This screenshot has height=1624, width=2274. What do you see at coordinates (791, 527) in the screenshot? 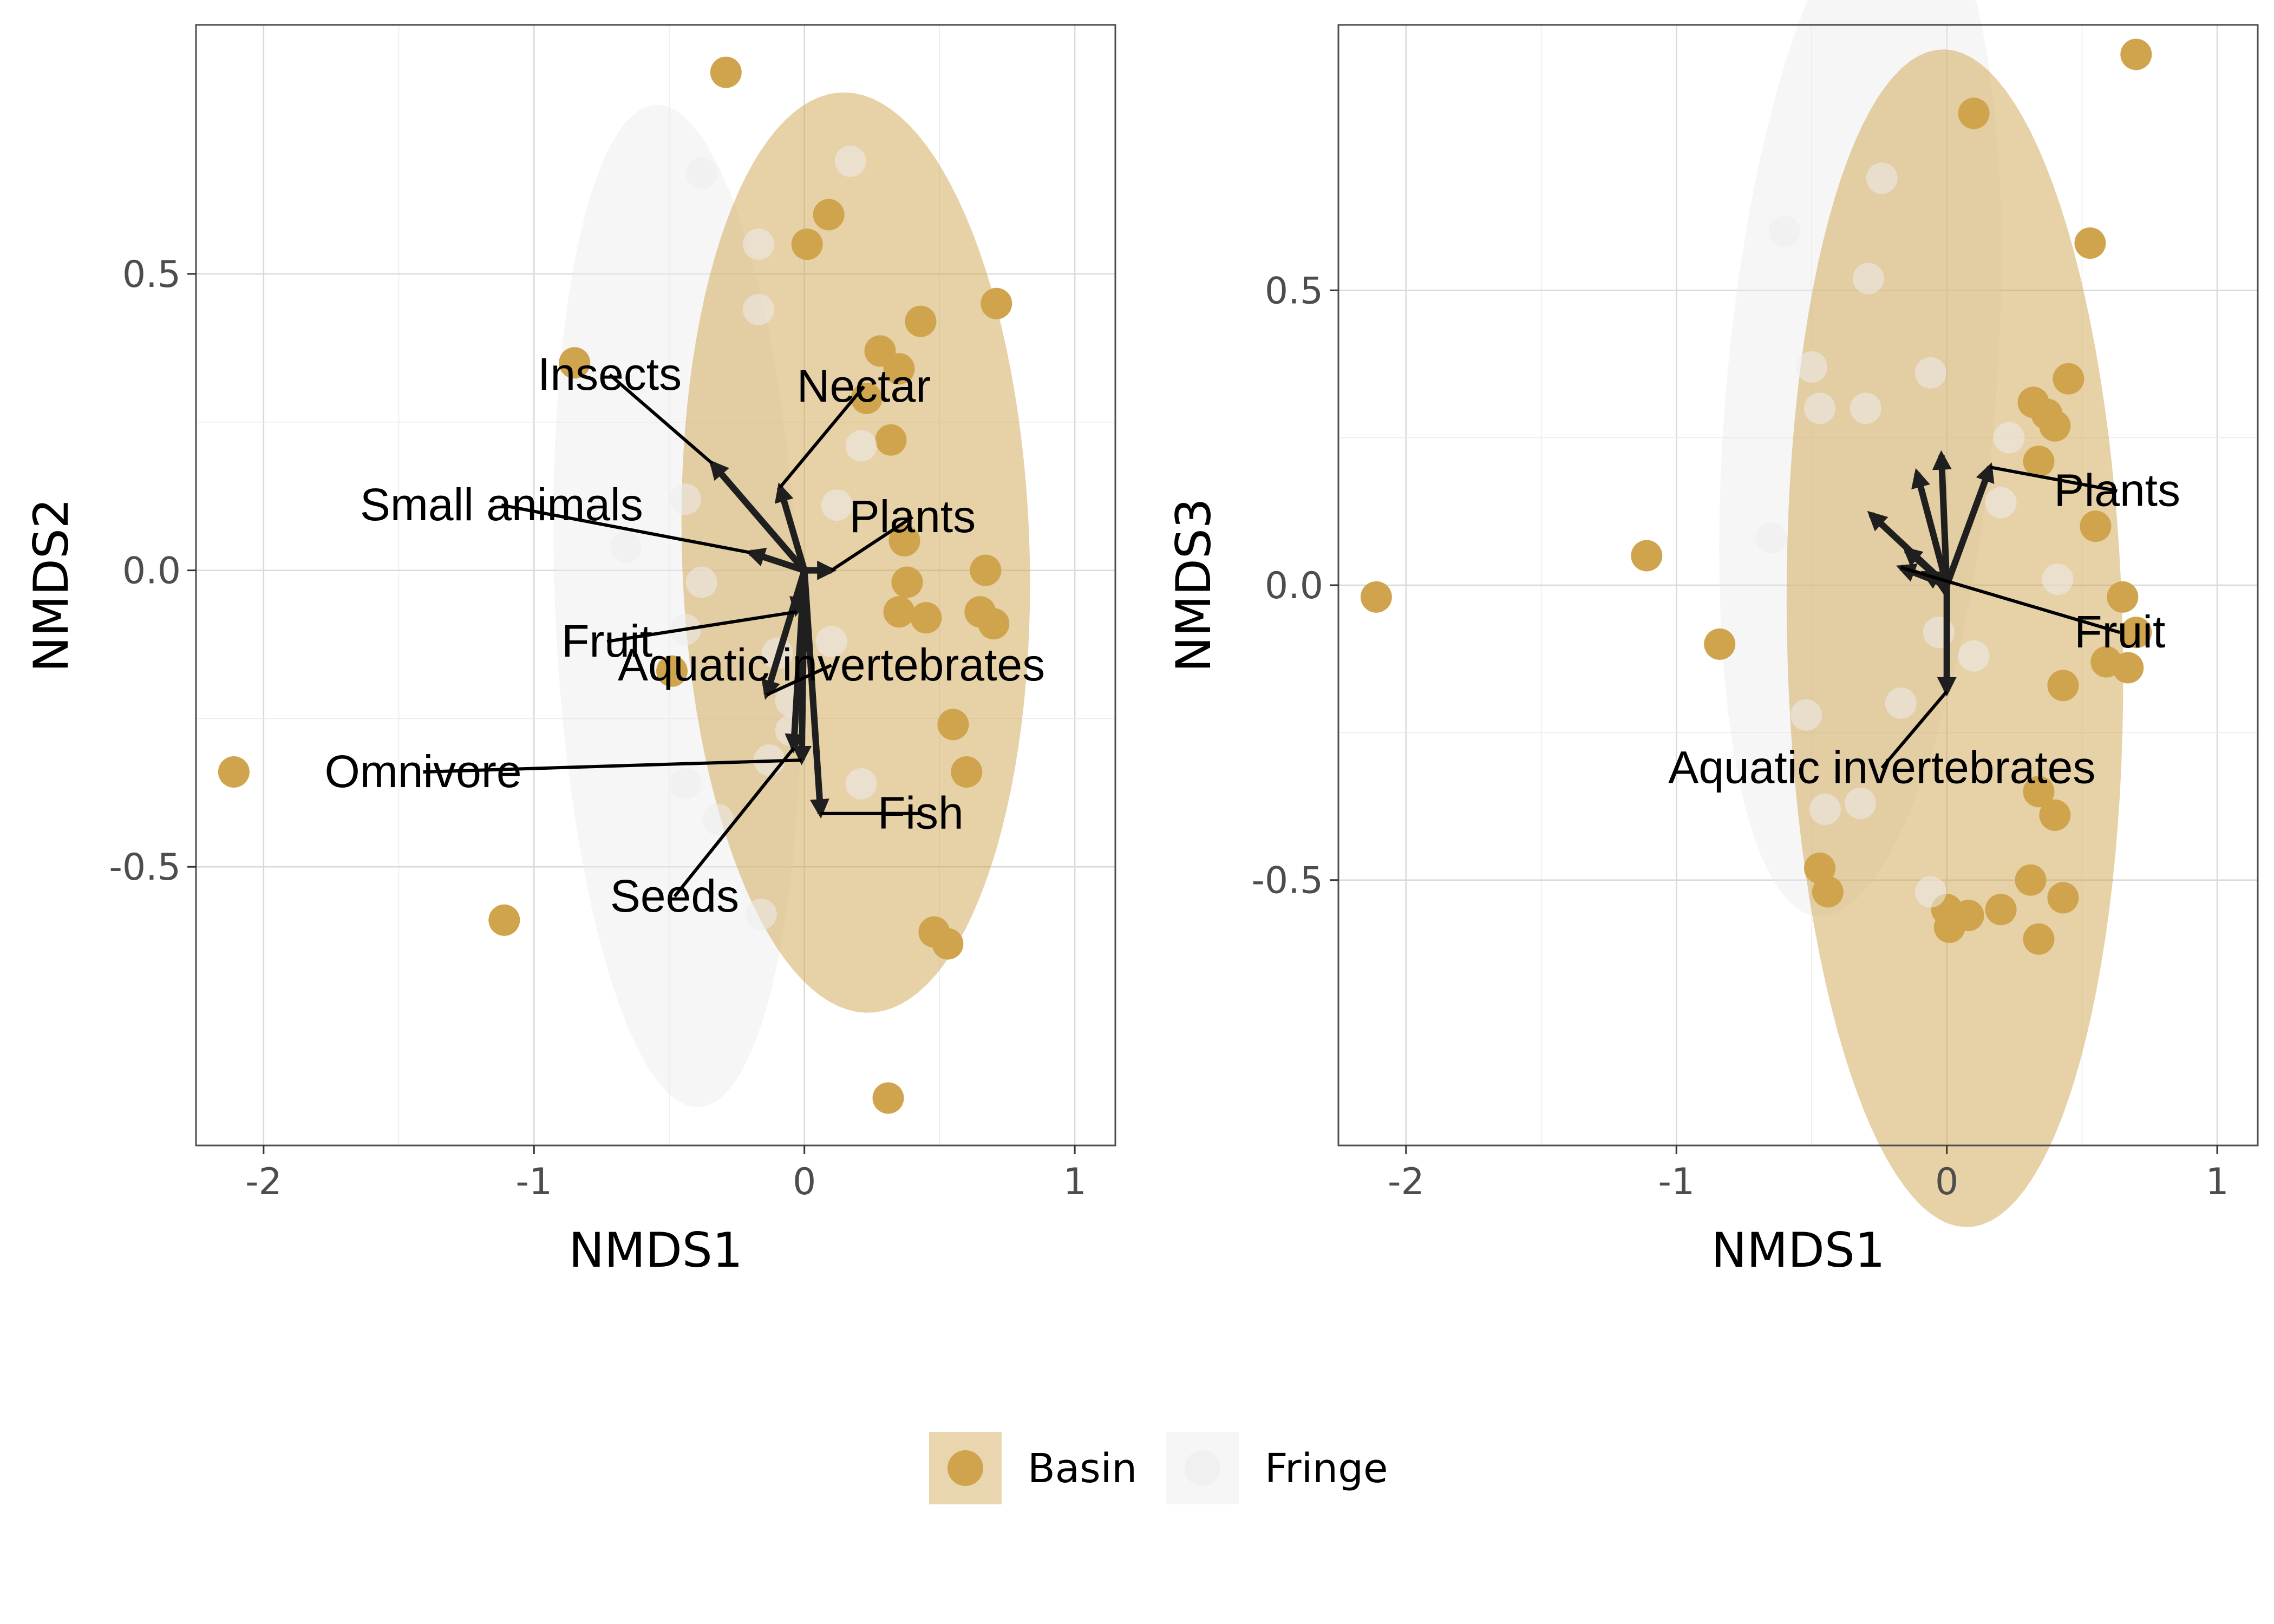
I see `vector-arrow-nectar` at bounding box center [791, 527].